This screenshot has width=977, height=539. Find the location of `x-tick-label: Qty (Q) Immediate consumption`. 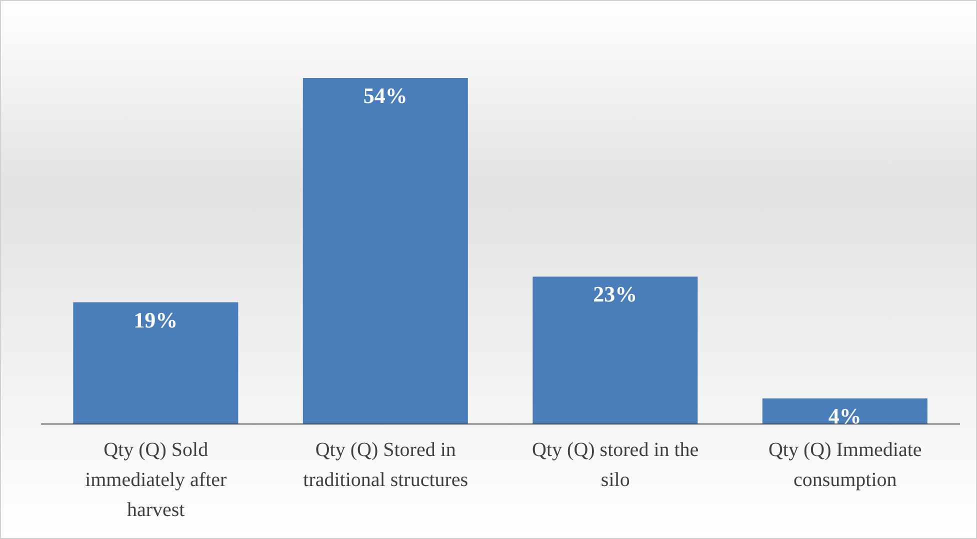

x-tick-label: Qty (Q) Immediate consumption is located at coordinates (845, 465).